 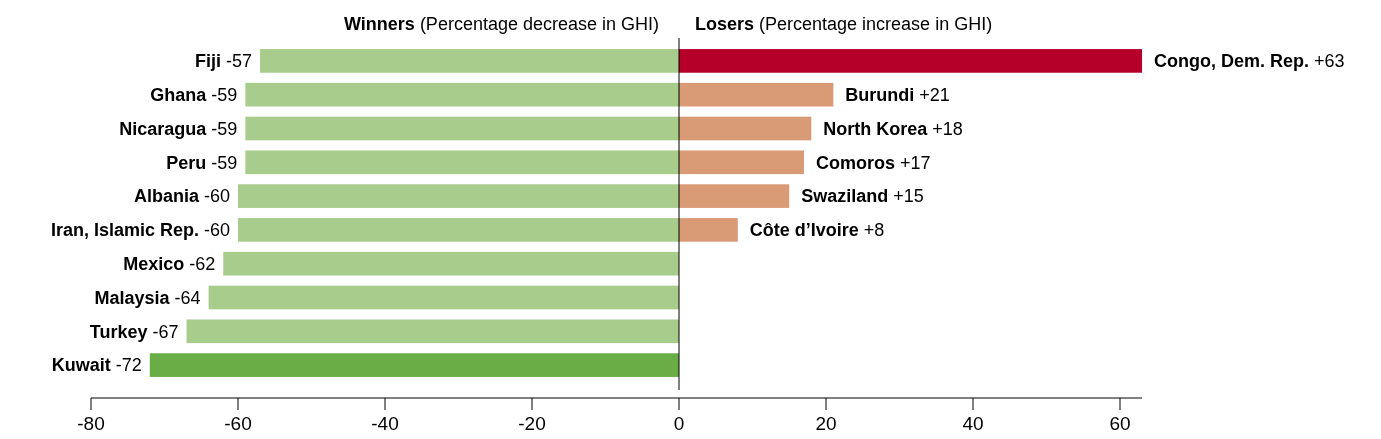 What do you see at coordinates (817, 230) in the screenshot?
I see `data-label: Côte d’Ivoire +8` at bounding box center [817, 230].